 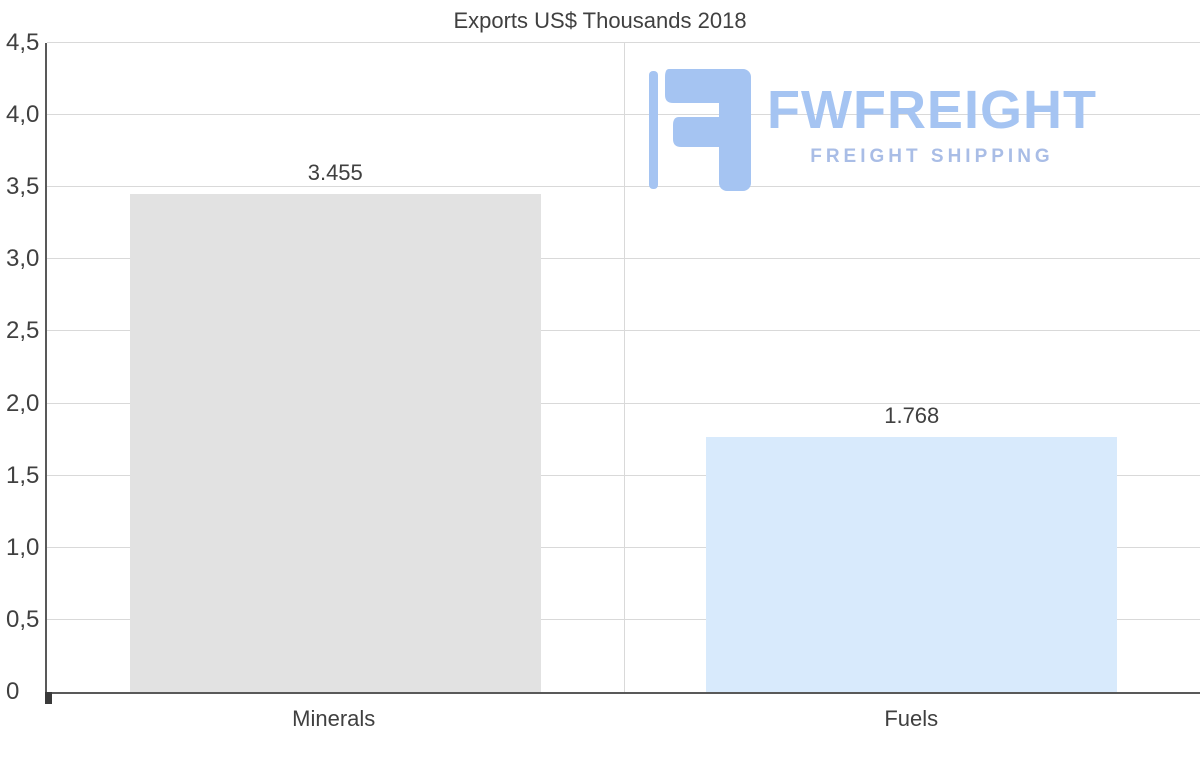 What do you see at coordinates (23, 187) in the screenshot?
I see `y-tick-label: 3,5` at bounding box center [23, 187].